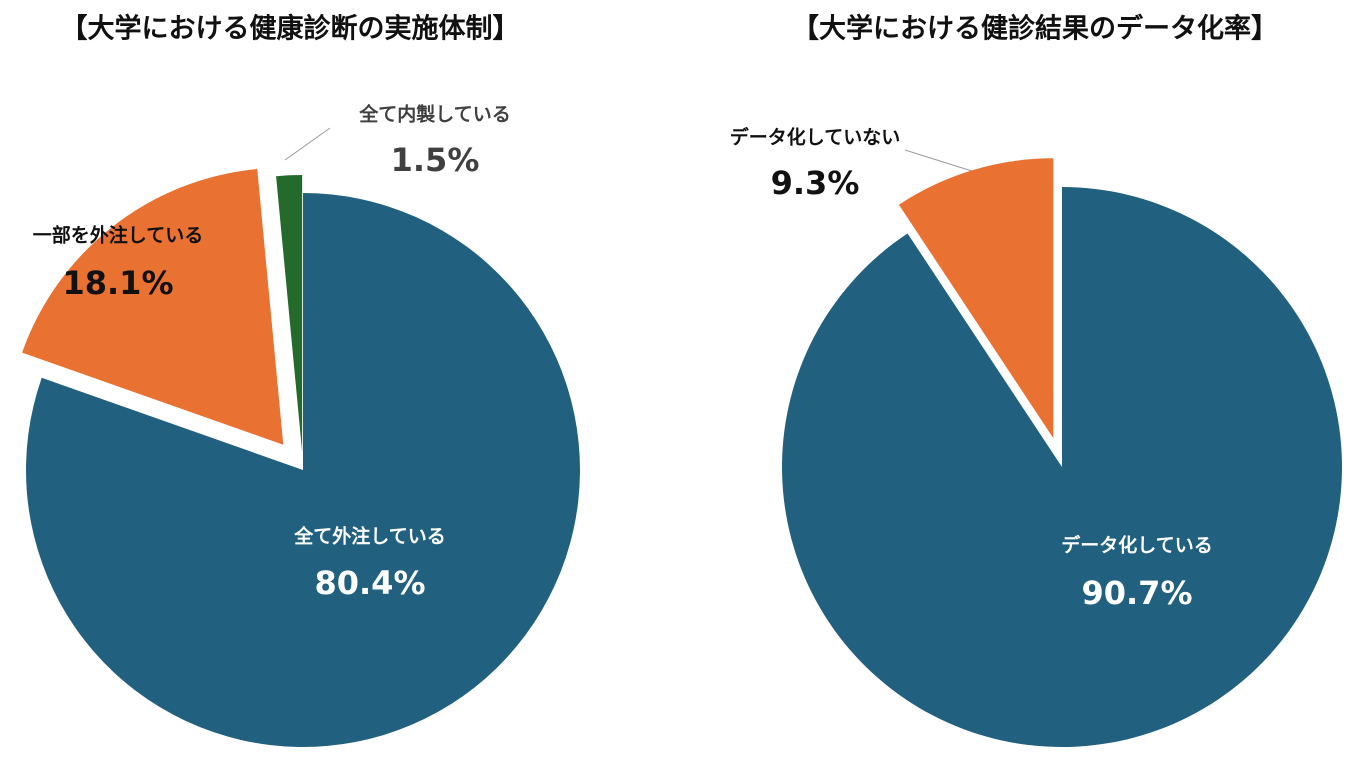 The width and height of the screenshot is (1367, 760). I want to click on slice-label: 一部を外注している, so click(118, 235).